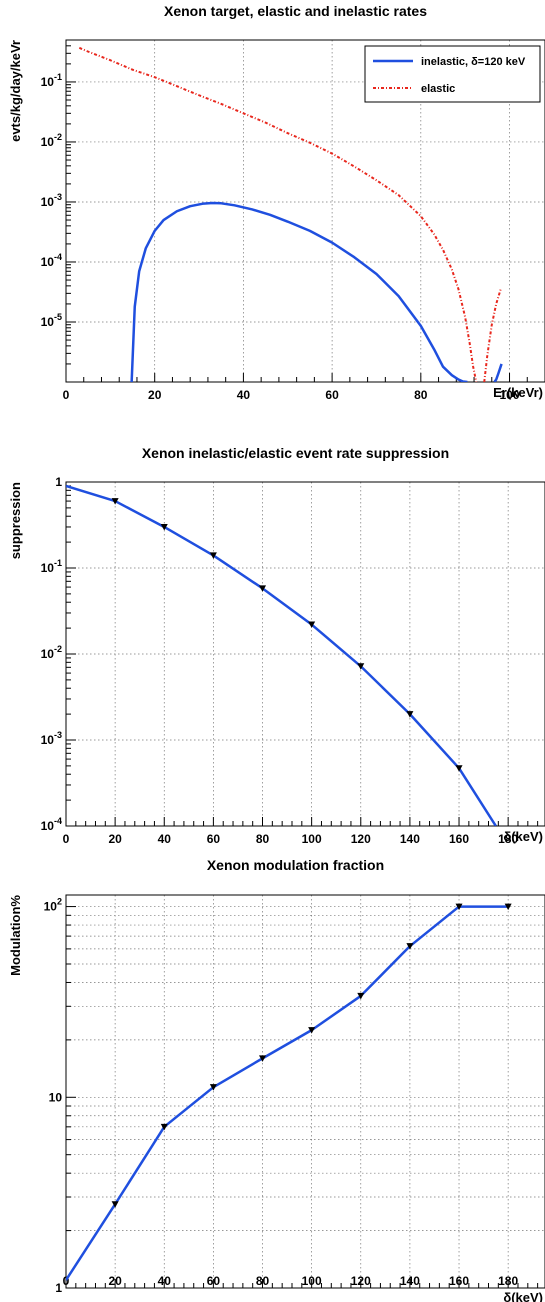 The image size is (545, 1302). What do you see at coordinates (56, 1097) in the screenshot?
I see `y-tick-label: 10` at bounding box center [56, 1097].